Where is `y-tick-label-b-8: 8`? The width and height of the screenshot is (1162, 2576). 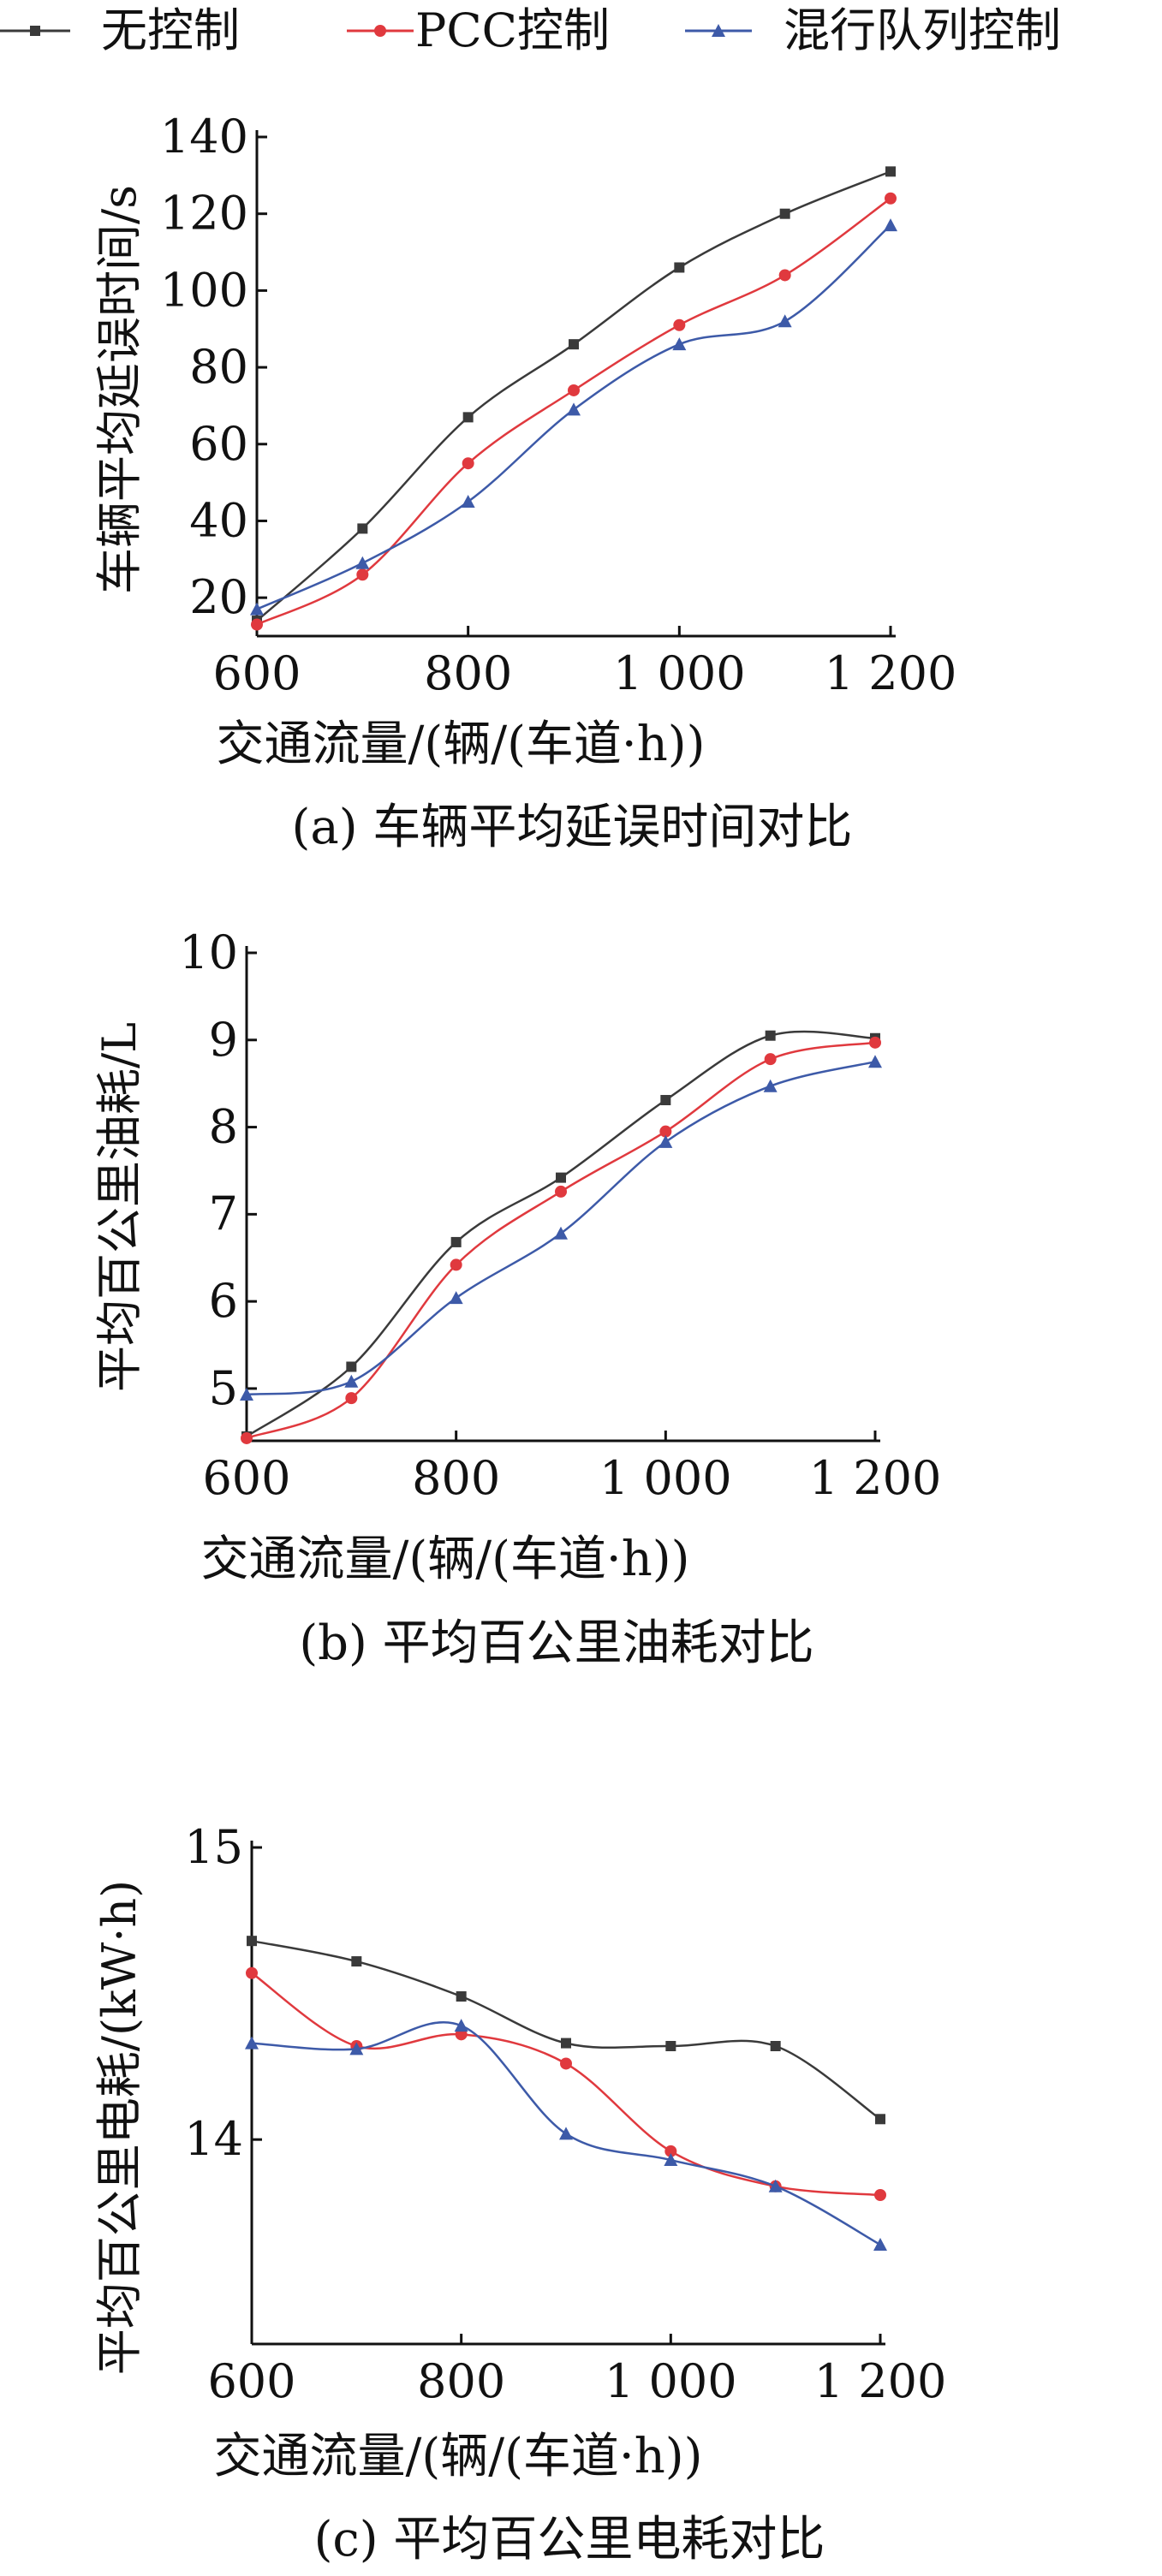 y-tick-label-b-8: 8 is located at coordinates (224, 1127).